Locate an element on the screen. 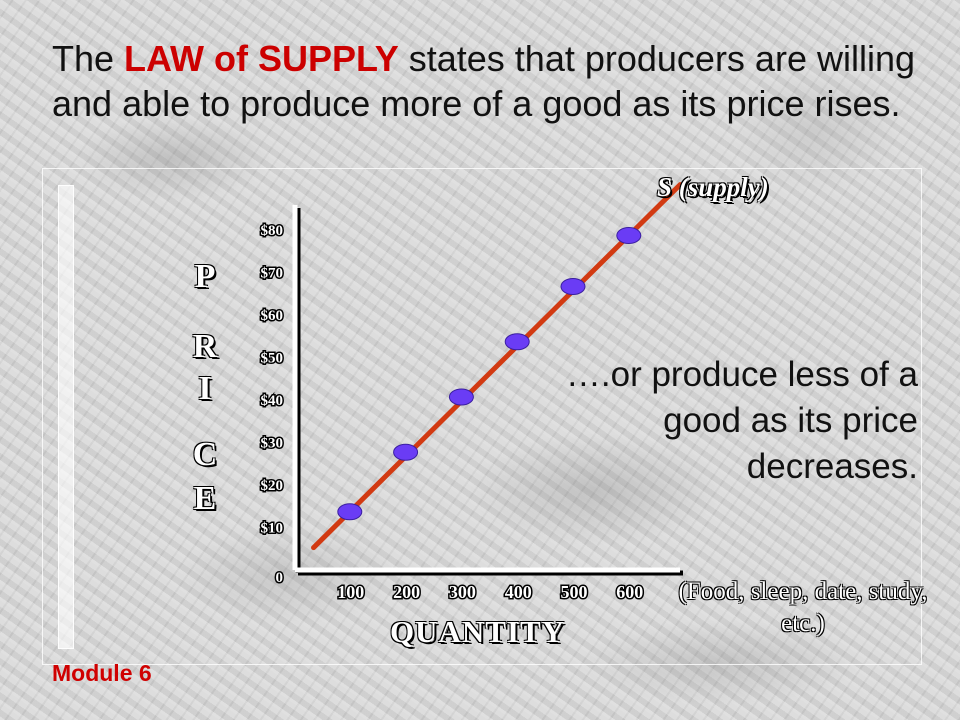 The image size is (960, 720). y-tick-label: $80 is located at coordinates (272, 231).